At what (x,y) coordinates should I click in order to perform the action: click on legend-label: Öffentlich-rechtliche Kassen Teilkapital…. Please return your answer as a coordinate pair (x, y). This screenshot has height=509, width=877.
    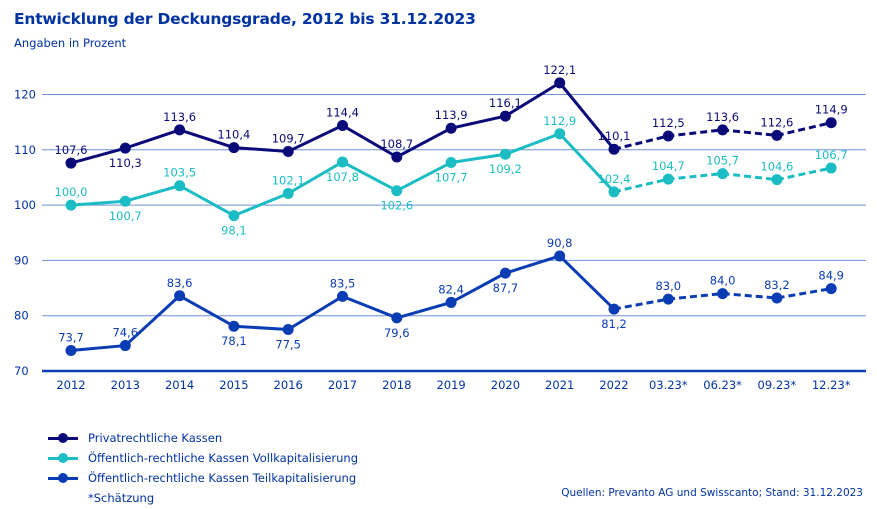
    Looking at the image, I should click on (222, 478).